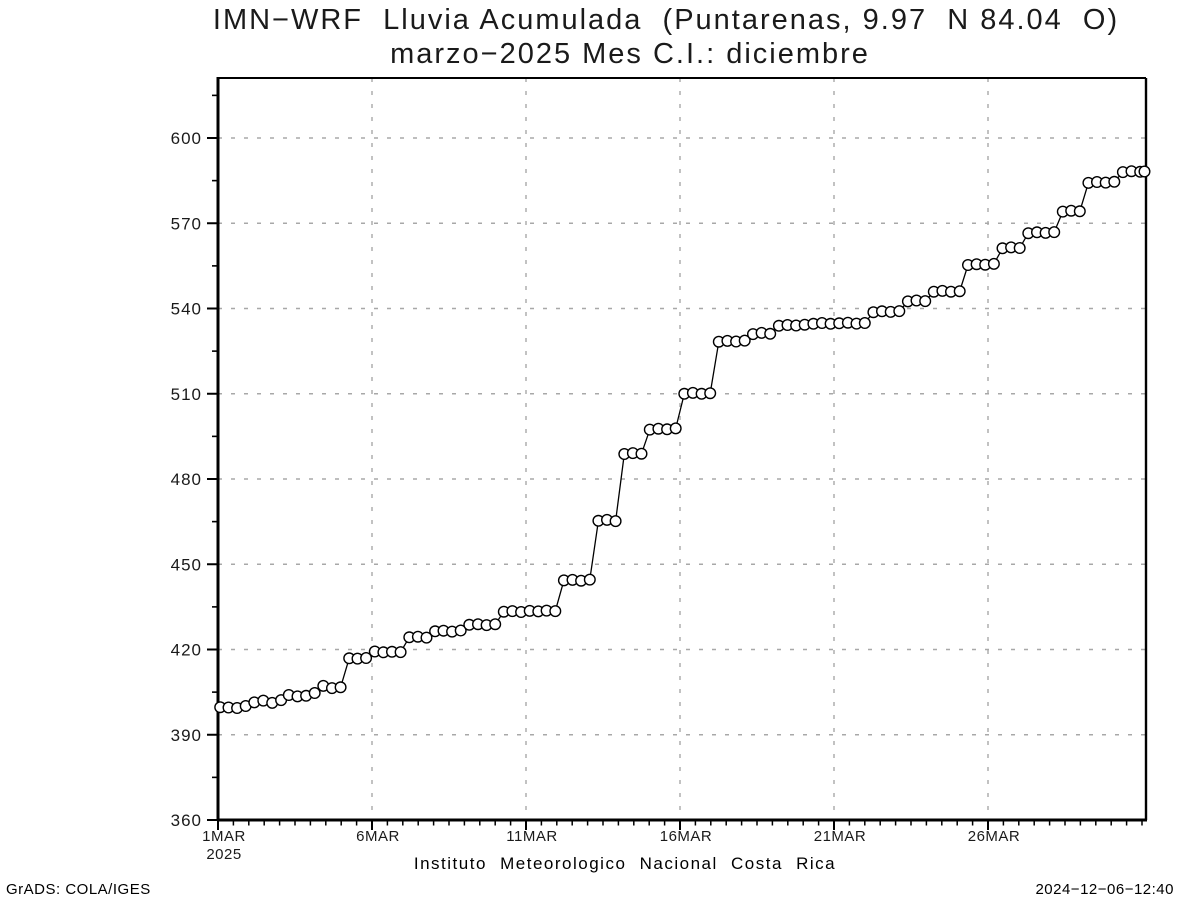 The height and width of the screenshot is (900, 1200). What do you see at coordinates (994, 836) in the screenshot?
I see `x-tick-label: 26MAR` at bounding box center [994, 836].